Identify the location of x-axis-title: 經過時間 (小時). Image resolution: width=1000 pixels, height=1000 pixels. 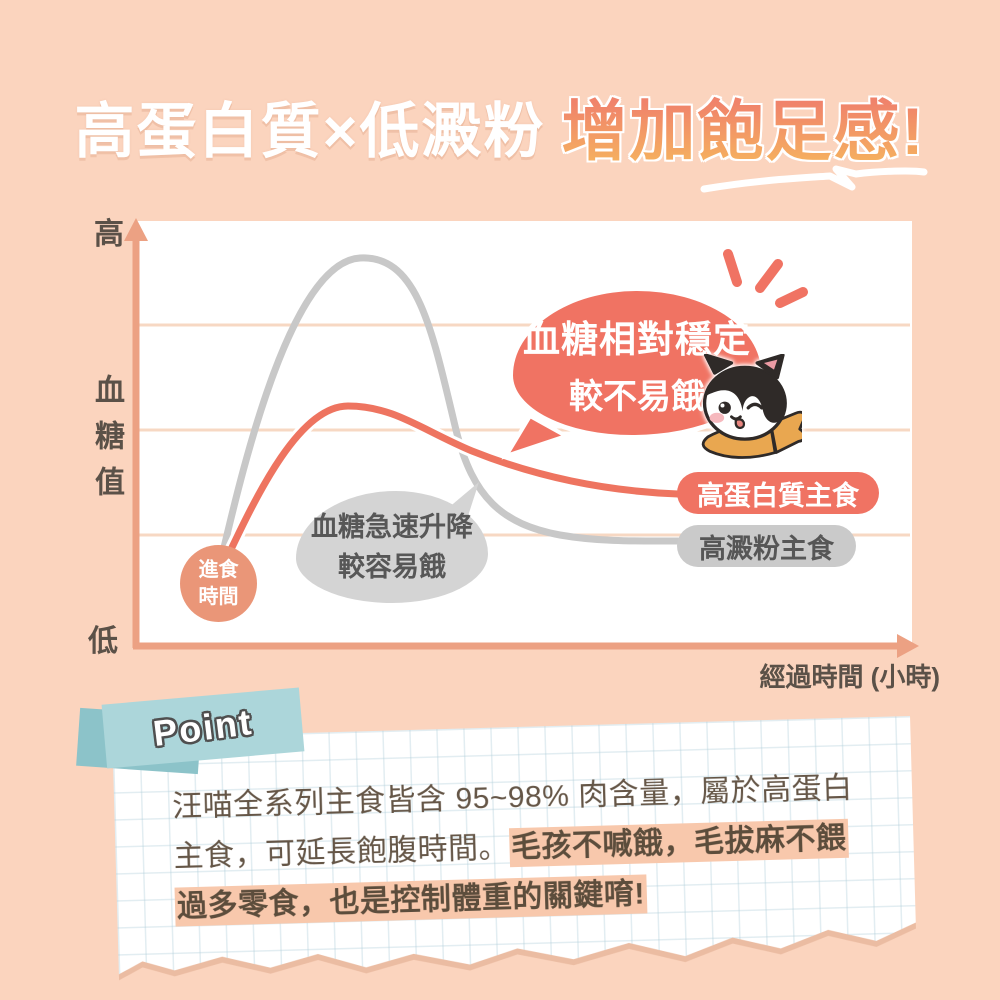
(849, 677).